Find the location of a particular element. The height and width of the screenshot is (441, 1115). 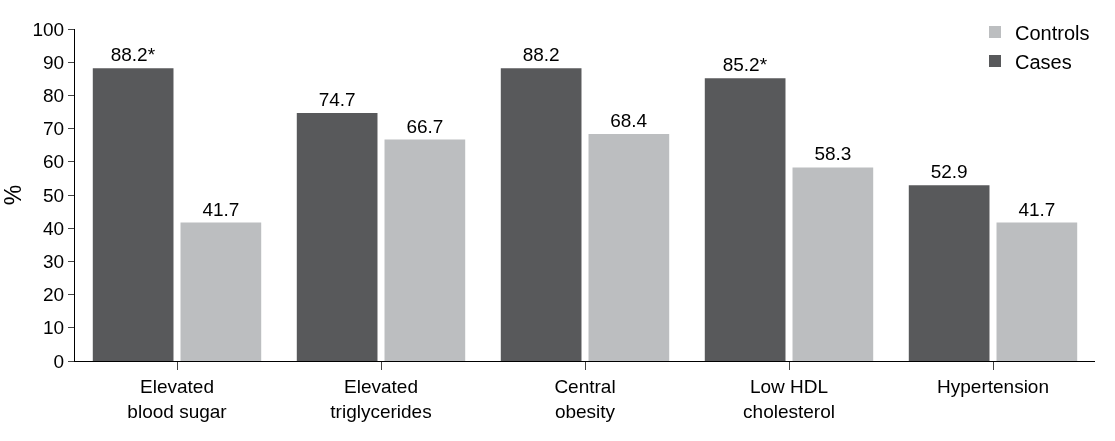

data-label: 58.3 is located at coordinates (833, 154).